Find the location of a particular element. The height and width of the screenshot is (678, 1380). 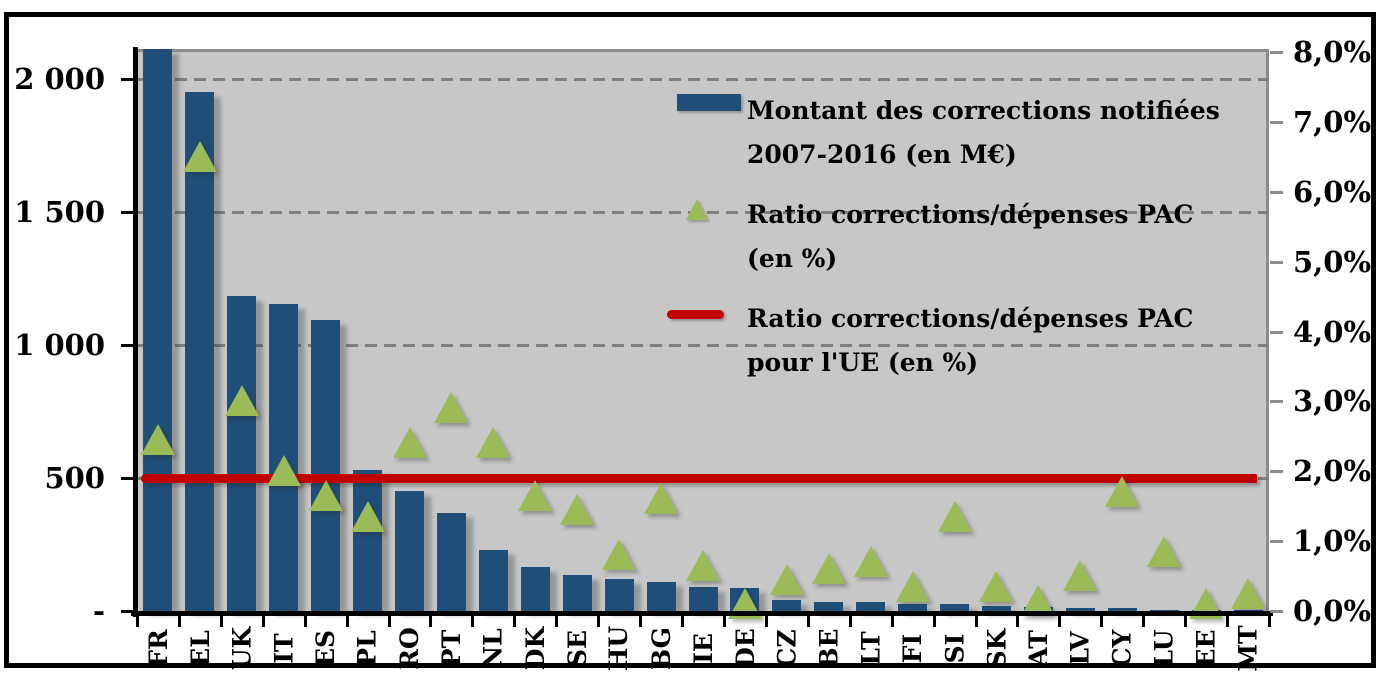

bar-SI is located at coordinates (955, 607).